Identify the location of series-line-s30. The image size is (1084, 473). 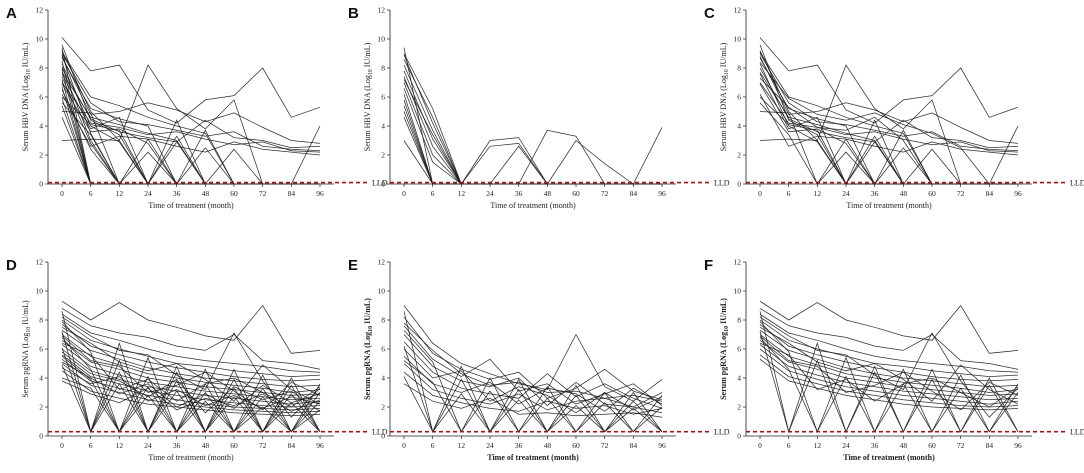
(191, 396).